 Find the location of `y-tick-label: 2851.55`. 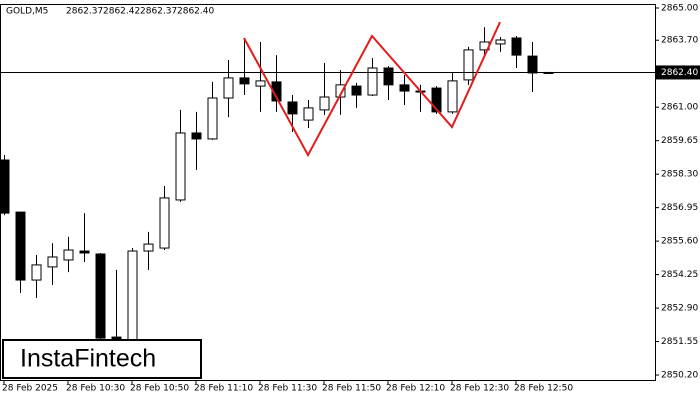

y-tick-label: 2851.55 is located at coordinates (679, 342).